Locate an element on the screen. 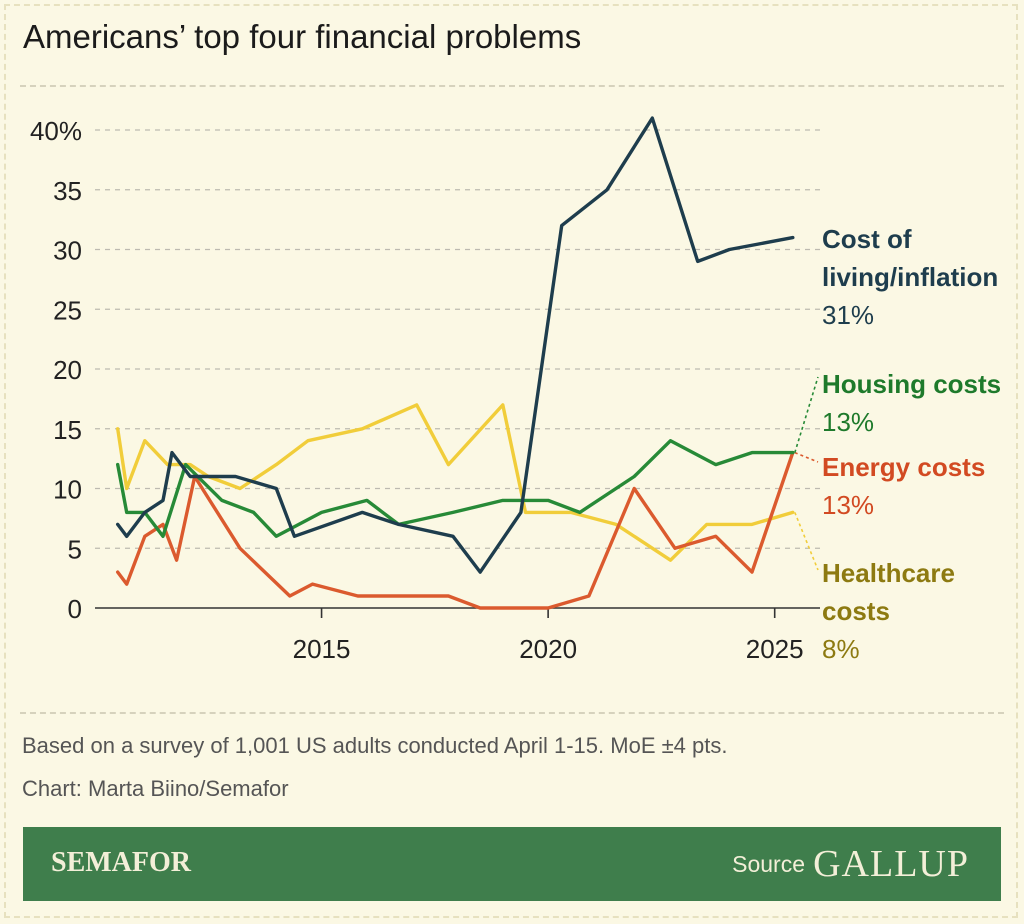  source-label: Source is located at coordinates (768, 864).